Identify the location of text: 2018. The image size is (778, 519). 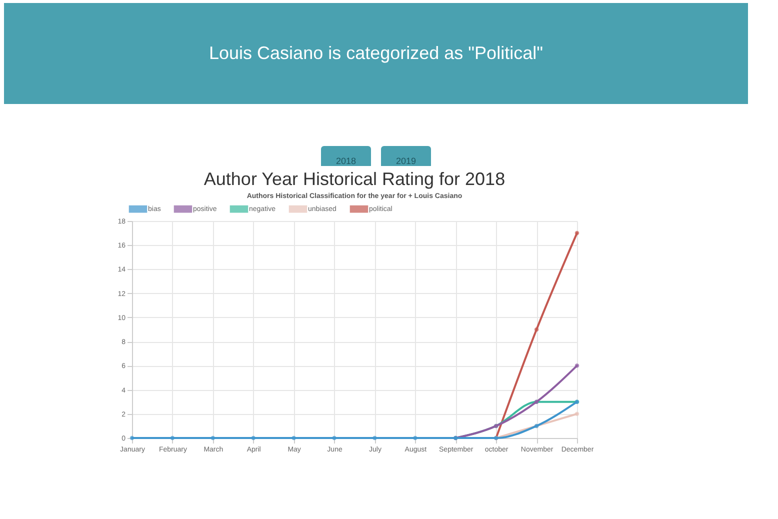
(346, 161).